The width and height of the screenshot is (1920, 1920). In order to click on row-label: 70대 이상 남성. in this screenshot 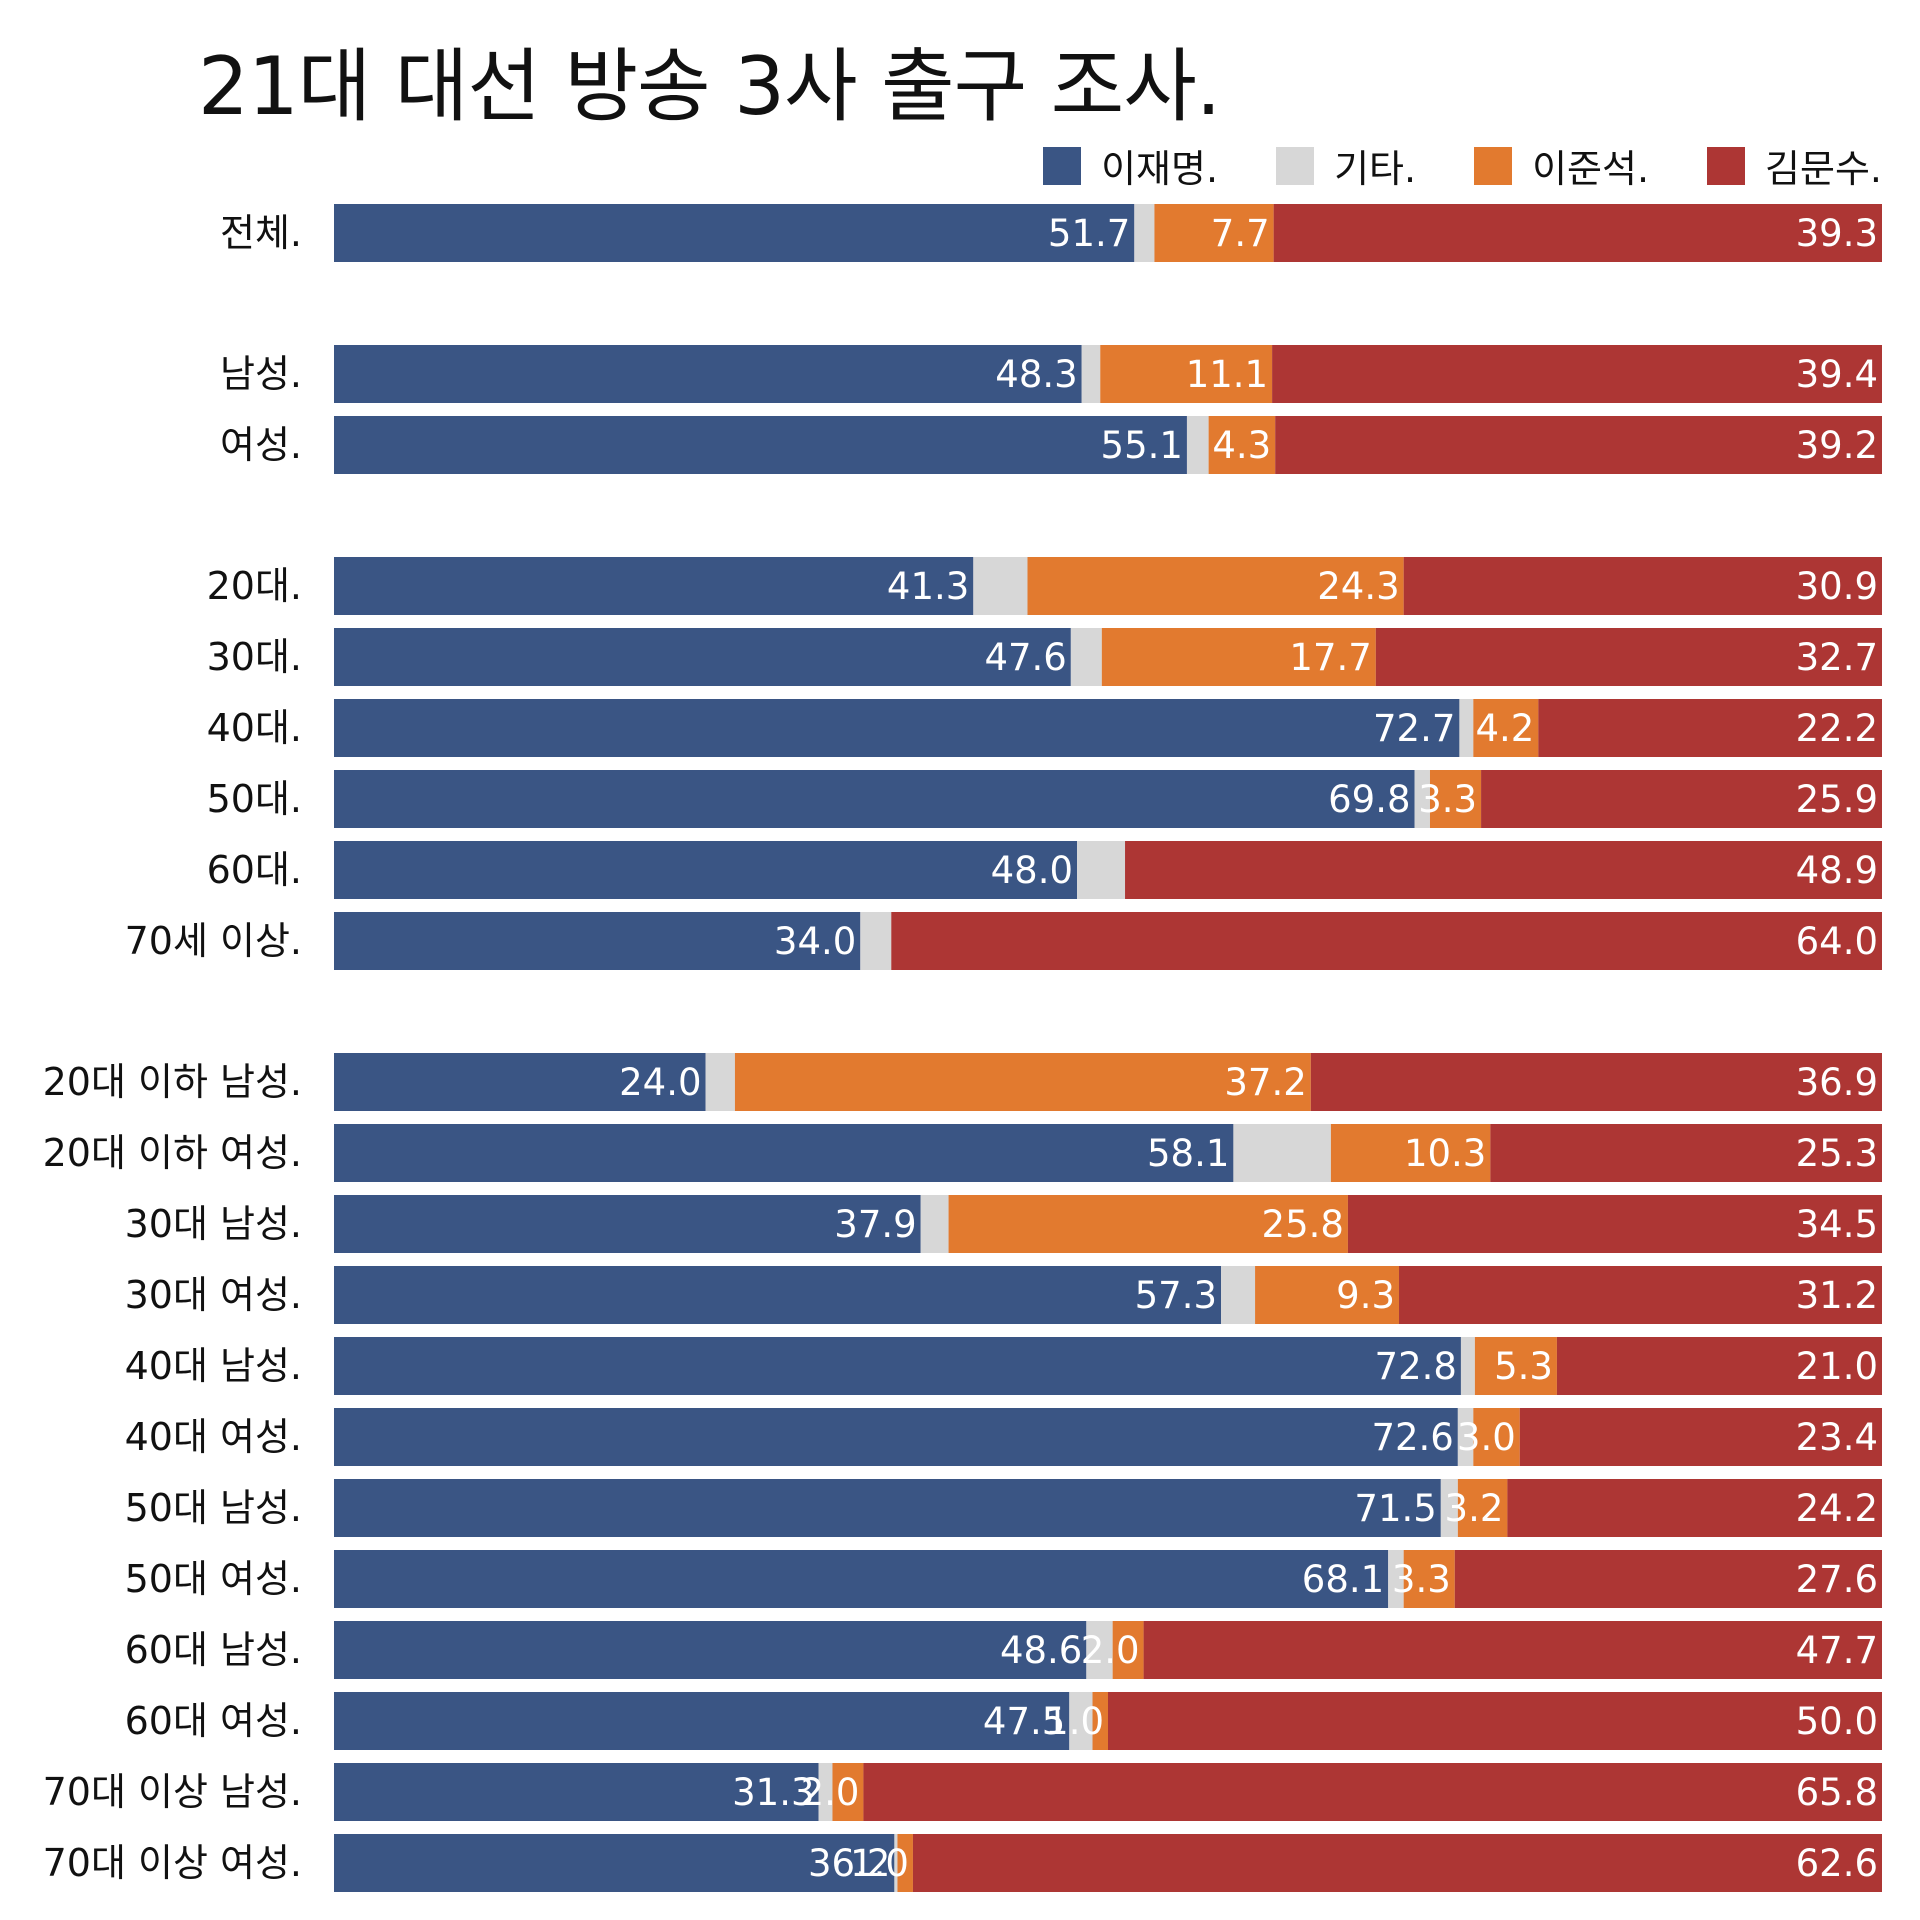, I will do `click(172, 1792)`.